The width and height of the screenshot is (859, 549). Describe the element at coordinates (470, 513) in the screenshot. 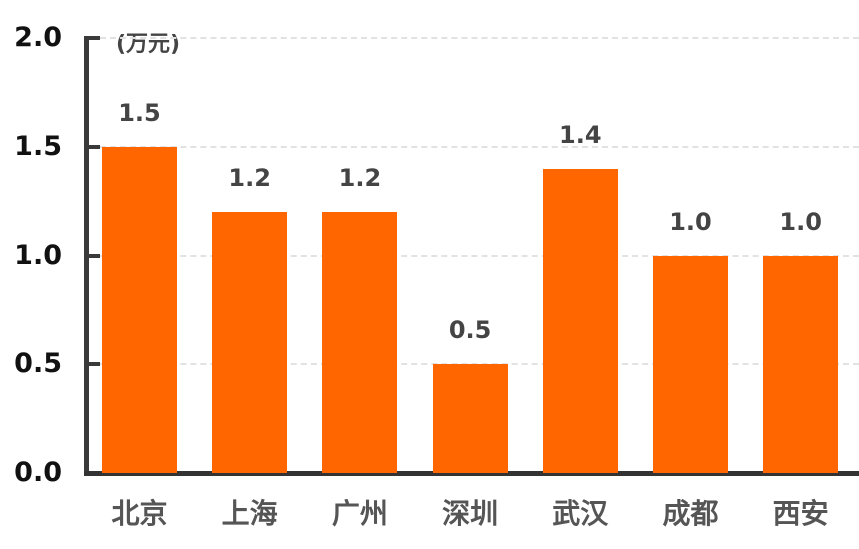

I see `x-tick-label: 深圳` at that location.